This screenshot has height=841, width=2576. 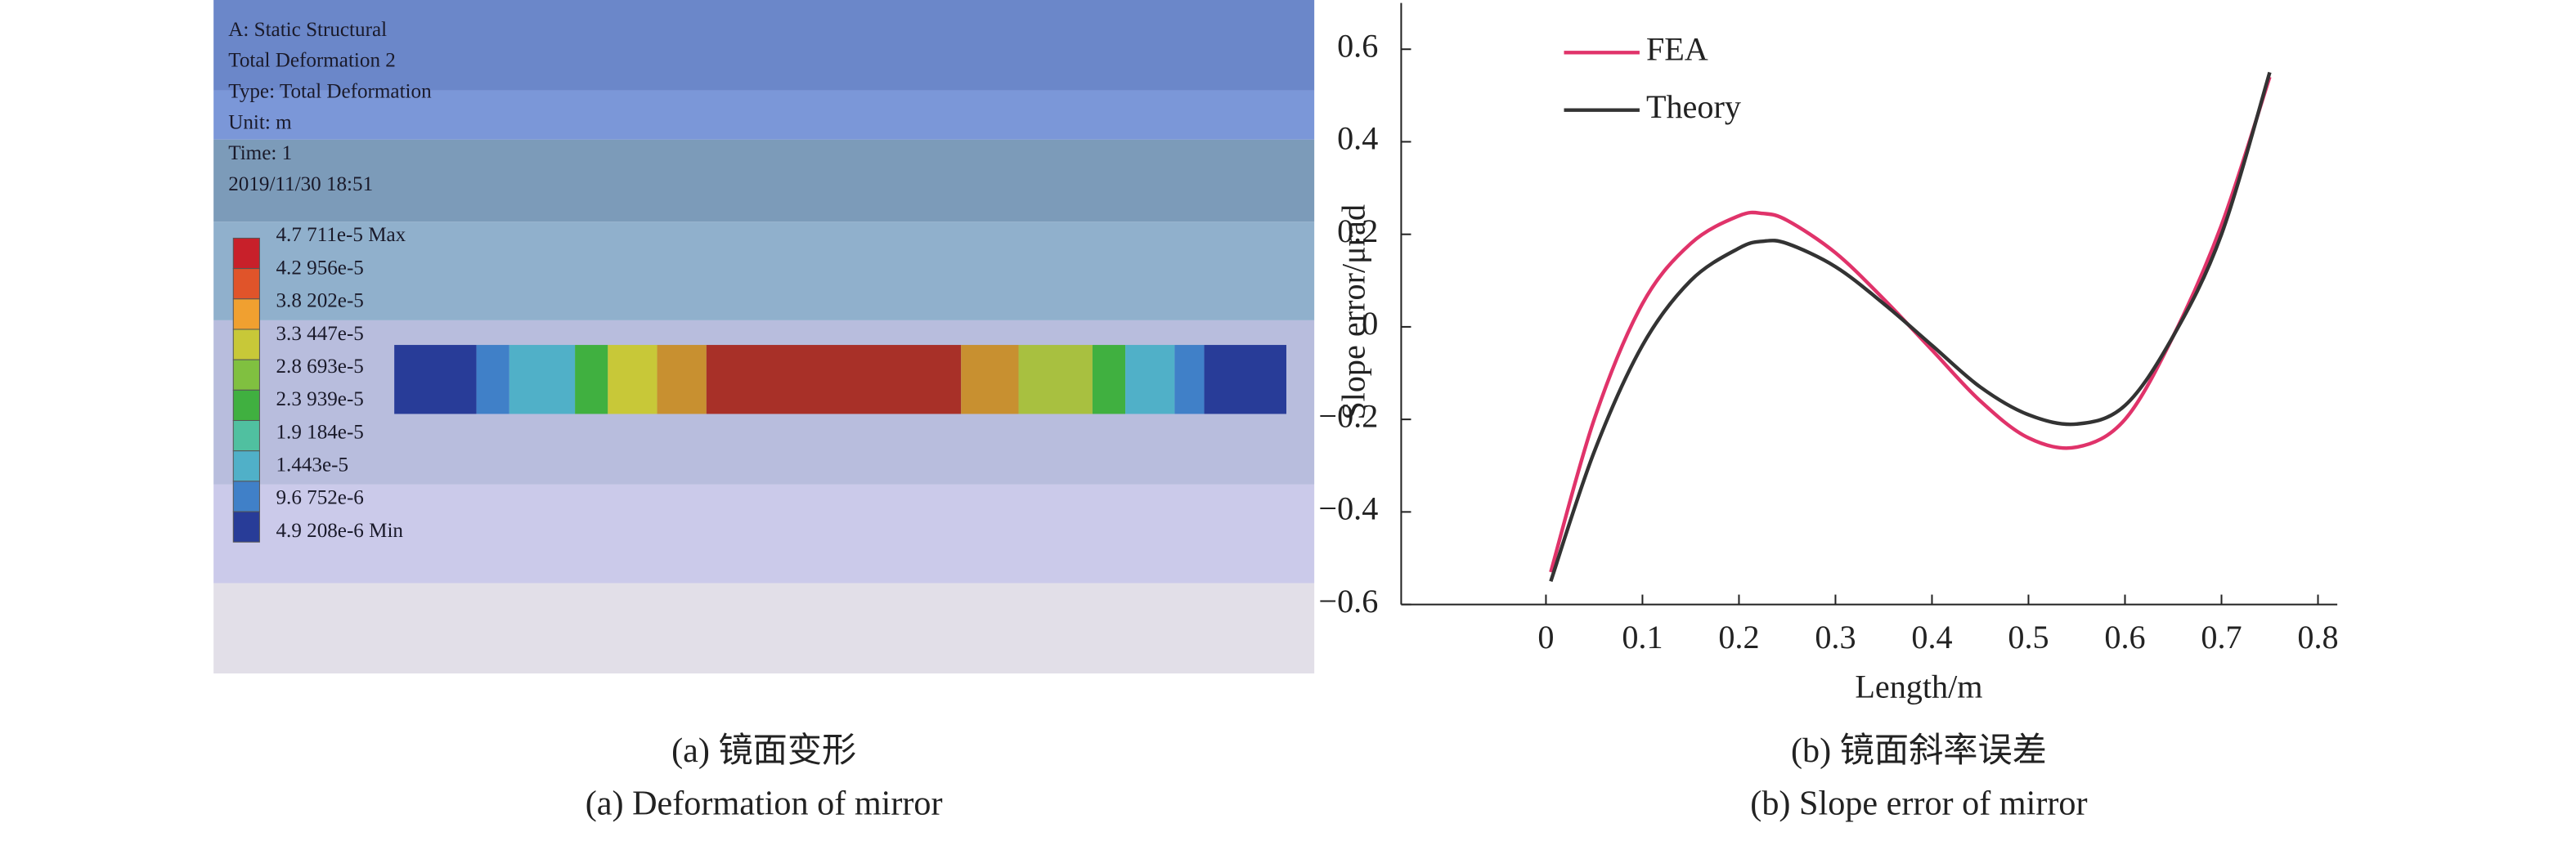 What do you see at coordinates (1348, 509) in the screenshot?
I see `y-tick-label: −0.4` at bounding box center [1348, 509].